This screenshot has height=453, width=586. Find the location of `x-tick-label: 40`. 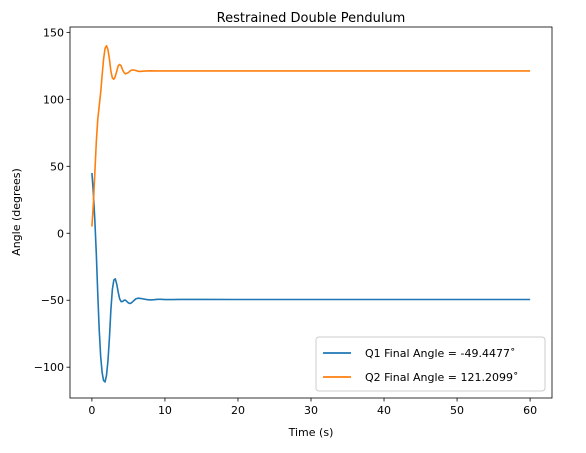

x-tick-label: 40 is located at coordinates (384, 410).